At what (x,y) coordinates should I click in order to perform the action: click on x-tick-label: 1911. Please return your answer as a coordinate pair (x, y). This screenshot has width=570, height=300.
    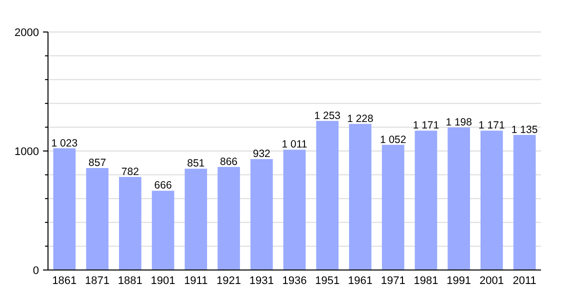
    Looking at the image, I should click on (196, 281).